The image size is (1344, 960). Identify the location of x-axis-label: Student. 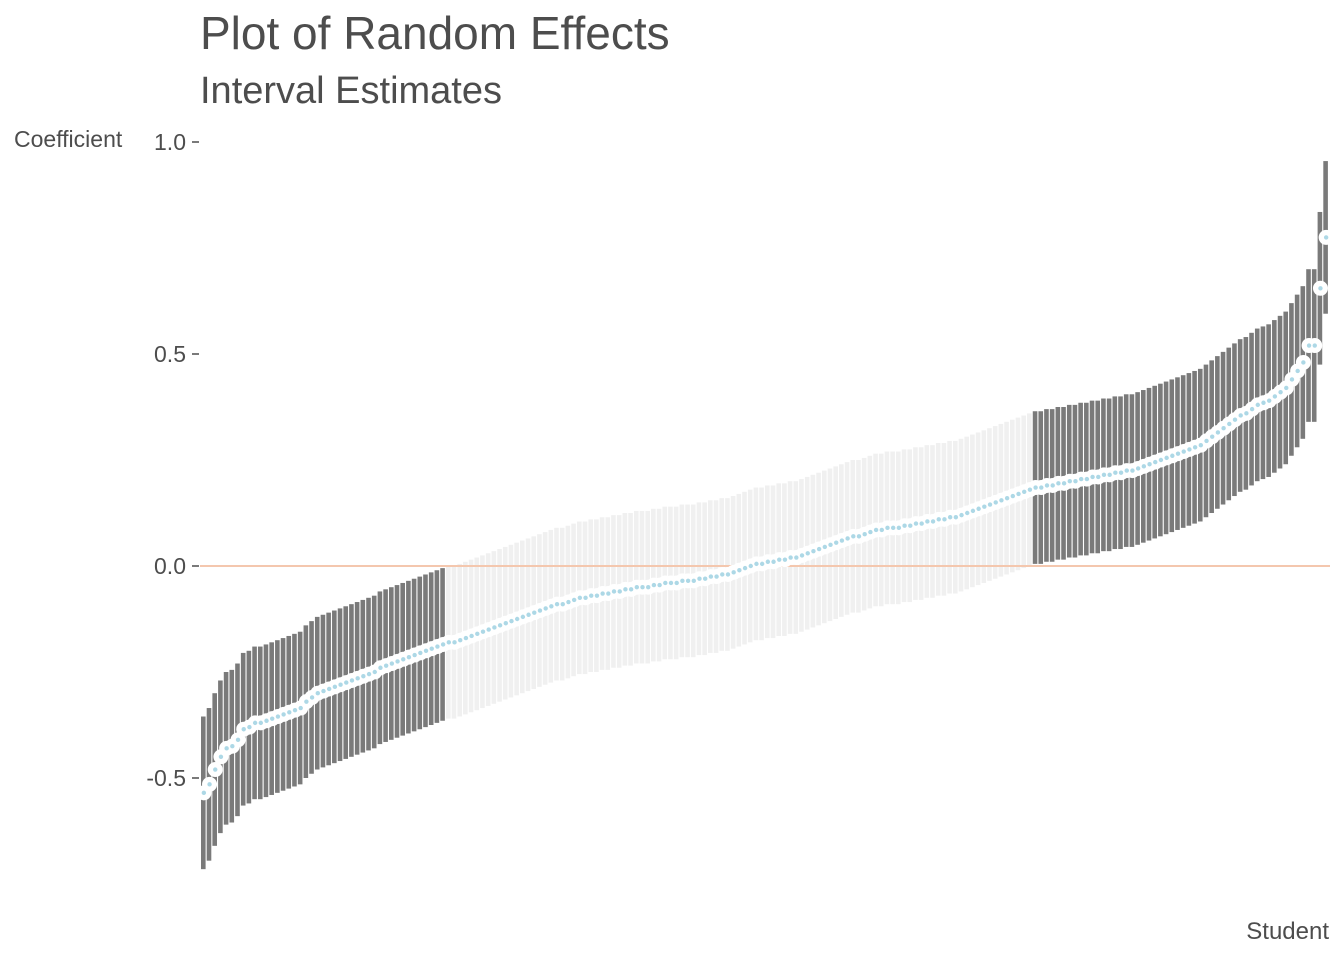
(1287, 931).